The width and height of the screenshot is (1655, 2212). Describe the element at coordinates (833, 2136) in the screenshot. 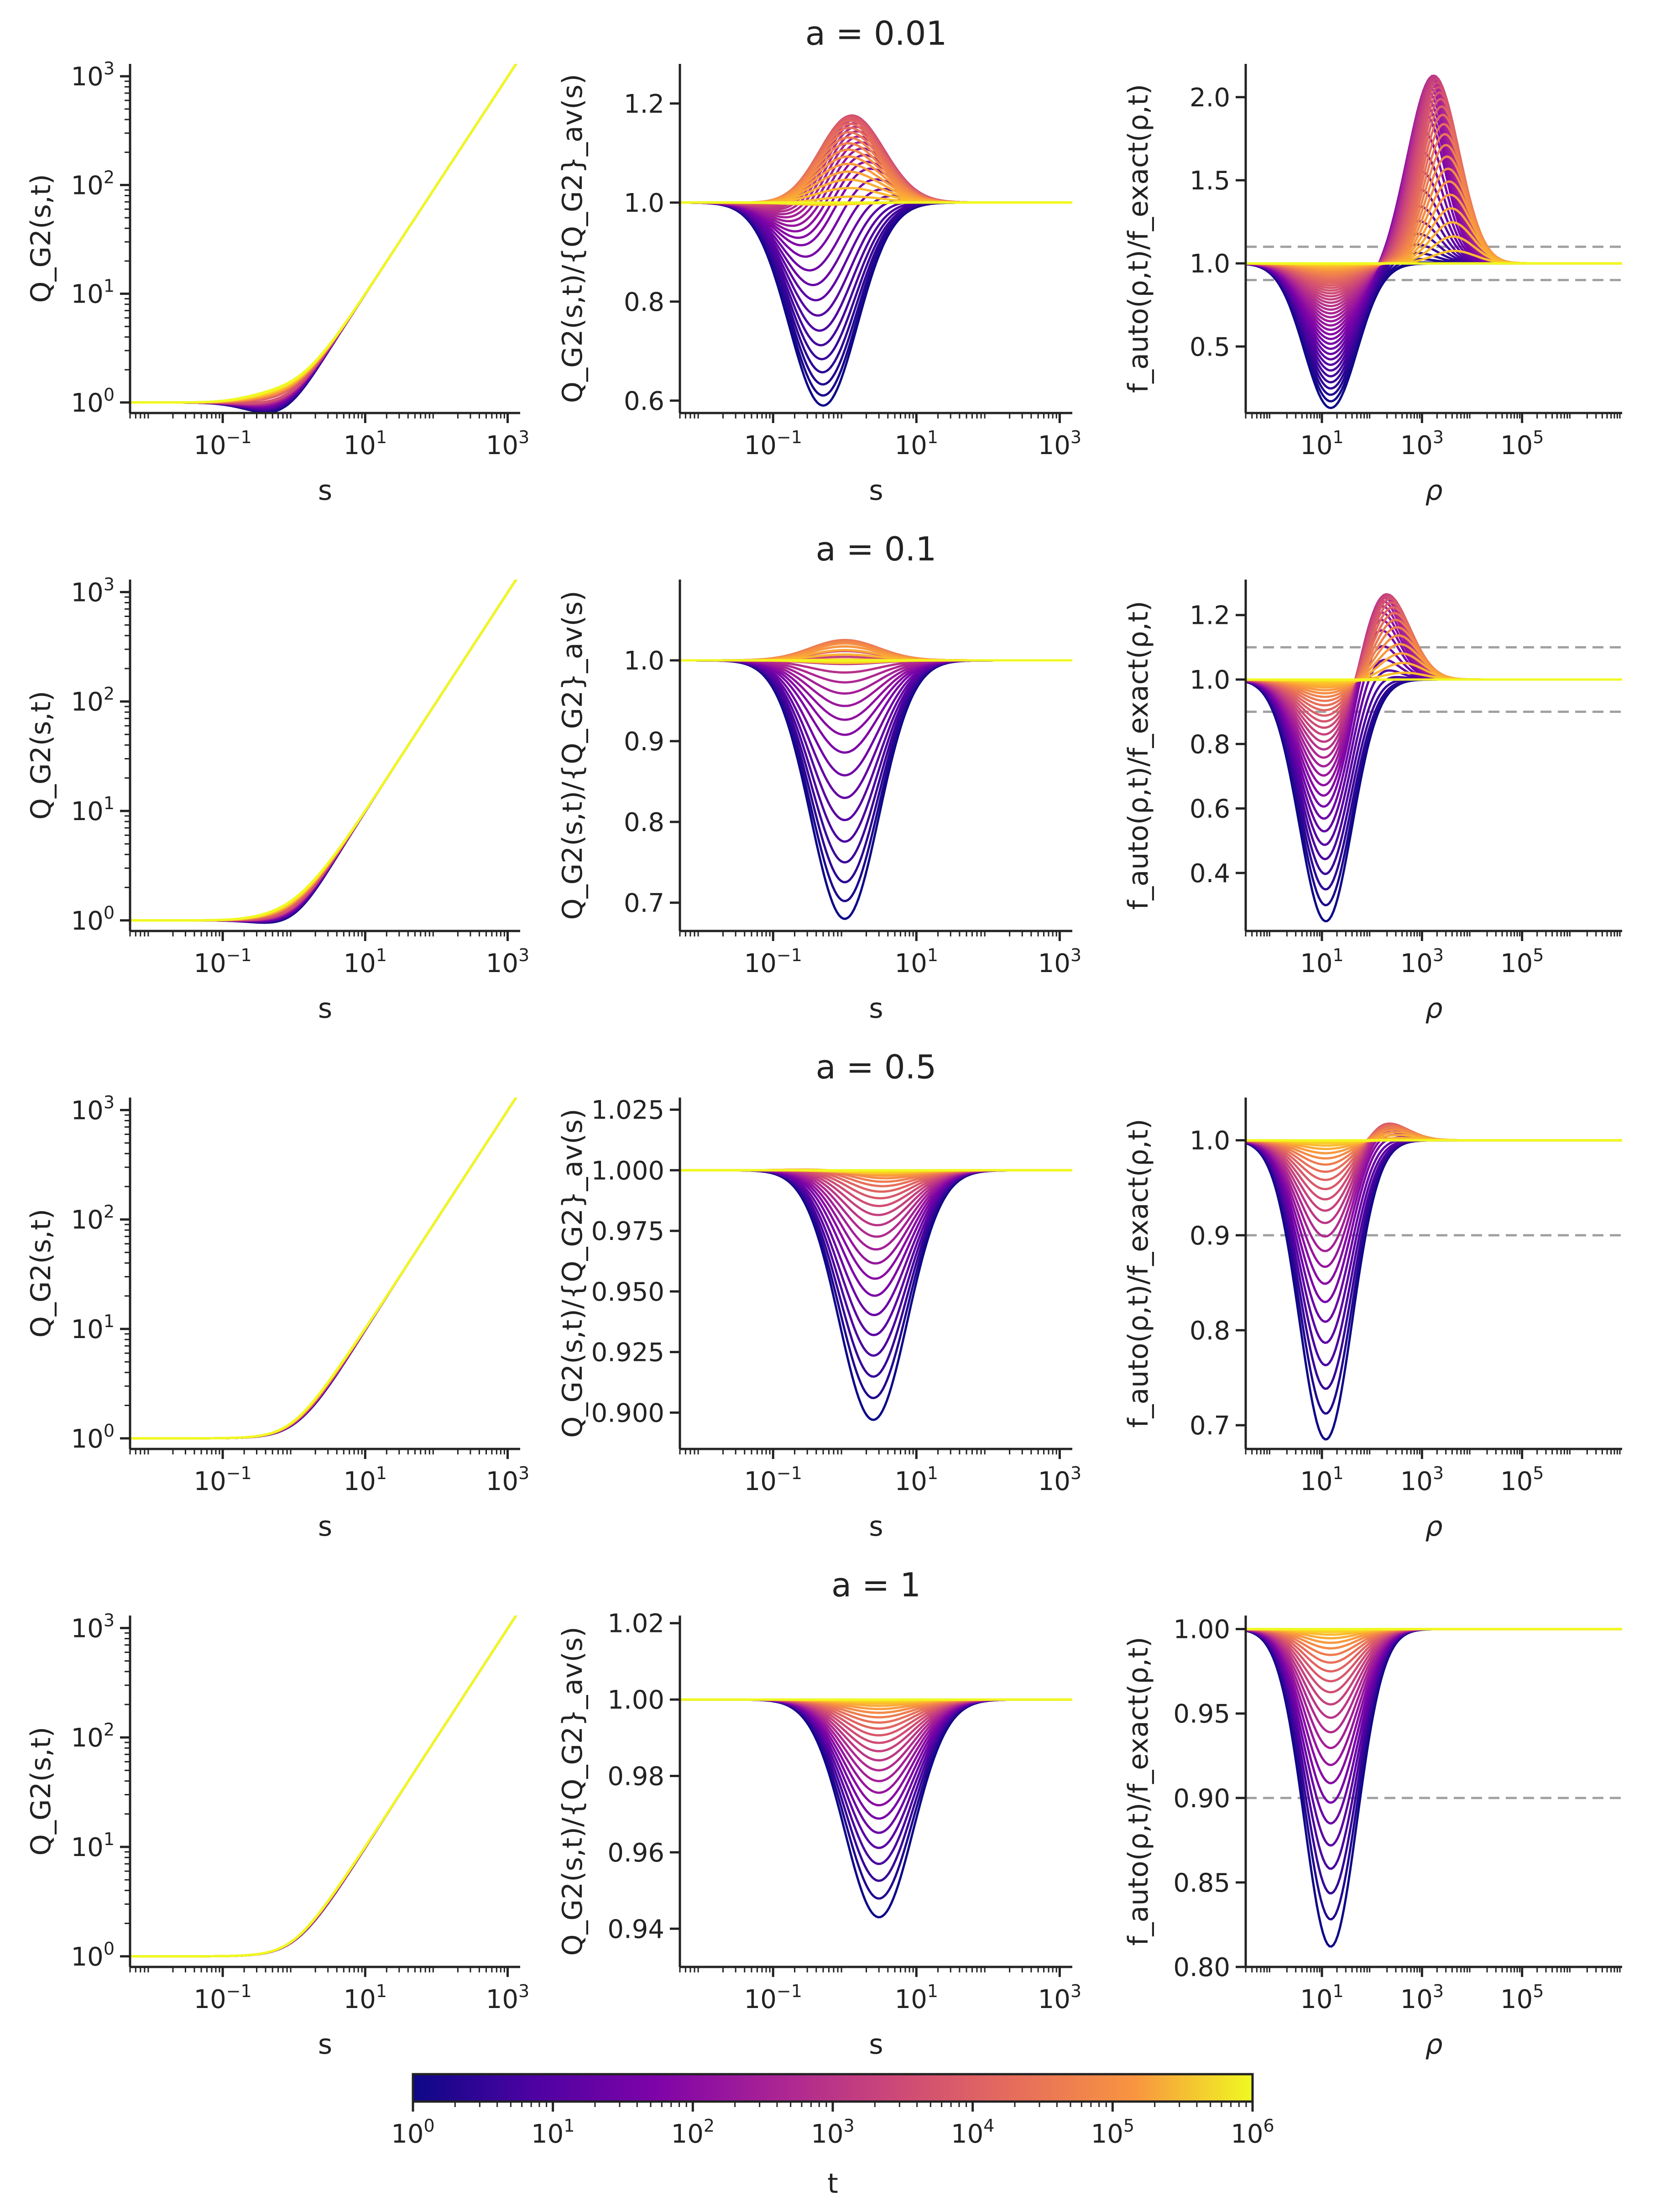

I see `colorbar: 10⁰ 10¹ 10² 10³ 10⁴ 10⁵ 10⁶ t` at that location.